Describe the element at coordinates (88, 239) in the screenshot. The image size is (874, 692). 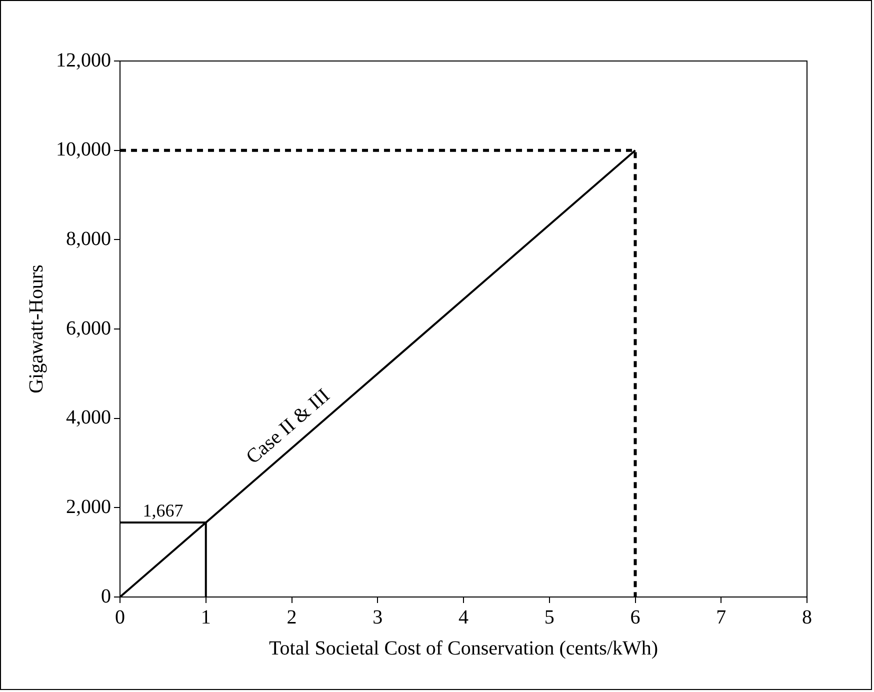
I see `y-tick-label: 8,000` at that location.